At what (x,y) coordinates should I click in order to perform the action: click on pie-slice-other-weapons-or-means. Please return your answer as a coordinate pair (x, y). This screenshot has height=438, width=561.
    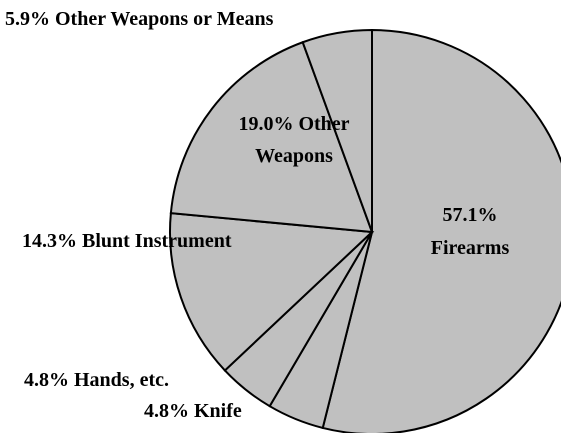
    Looking at the image, I should click on (337, 130).